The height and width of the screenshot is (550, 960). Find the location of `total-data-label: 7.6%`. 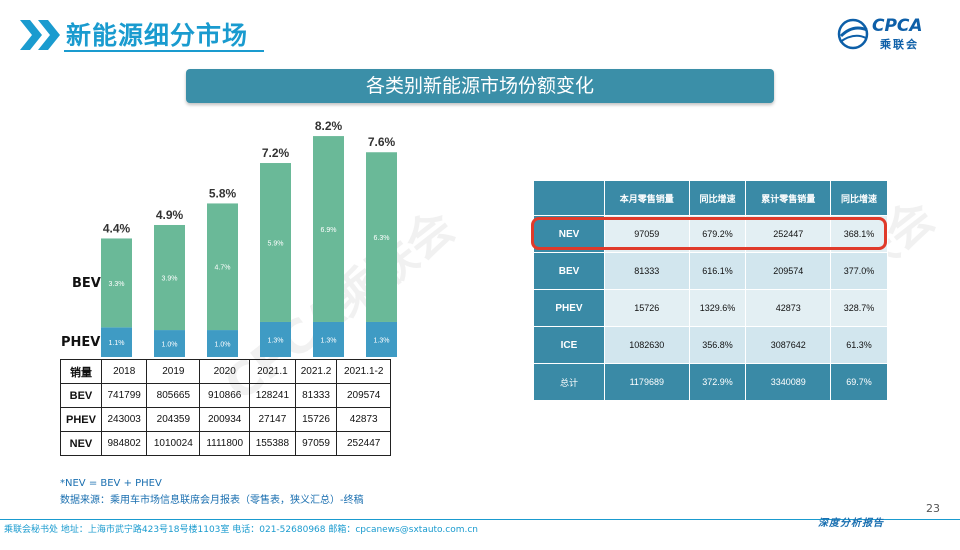

total-data-label: 7.6% is located at coordinates (382, 142).